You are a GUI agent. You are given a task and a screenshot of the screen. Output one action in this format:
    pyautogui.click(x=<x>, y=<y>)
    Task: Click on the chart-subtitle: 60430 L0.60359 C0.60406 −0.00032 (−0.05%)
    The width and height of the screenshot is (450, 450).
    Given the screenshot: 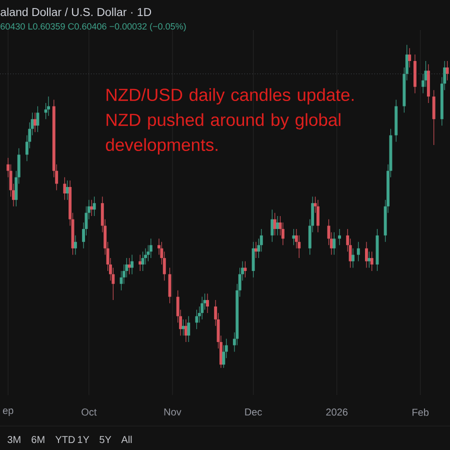 What is the action you would take?
    pyautogui.click(x=93, y=27)
    